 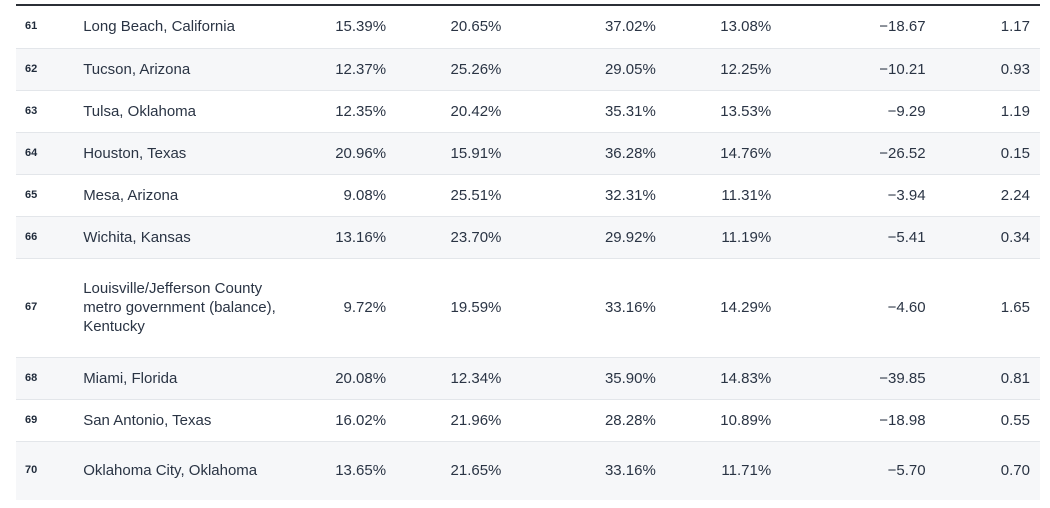 What do you see at coordinates (50, 378) in the screenshot?
I see `rank-cell: 68` at bounding box center [50, 378].